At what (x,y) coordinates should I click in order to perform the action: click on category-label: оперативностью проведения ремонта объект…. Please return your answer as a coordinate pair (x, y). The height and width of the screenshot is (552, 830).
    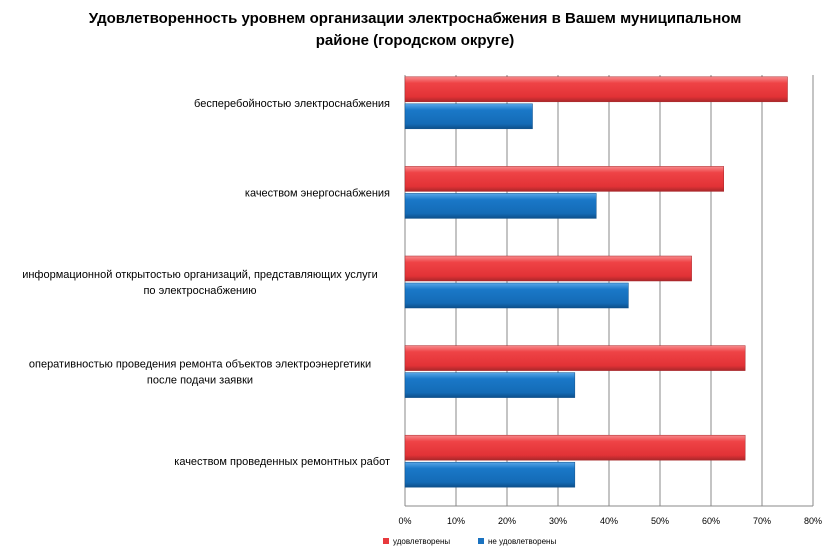
    Looking at the image, I should click on (200, 365).